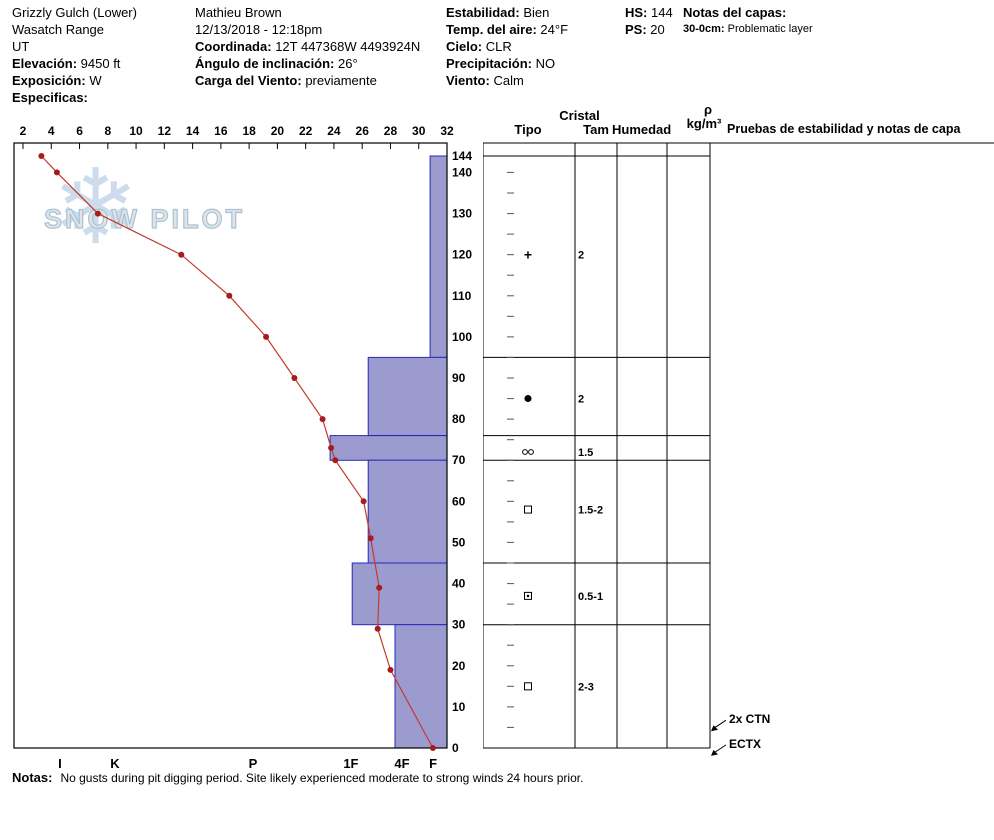  Describe the element at coordinates (662, 12) in the screenshot. I see `hs-value: 144` at that location.